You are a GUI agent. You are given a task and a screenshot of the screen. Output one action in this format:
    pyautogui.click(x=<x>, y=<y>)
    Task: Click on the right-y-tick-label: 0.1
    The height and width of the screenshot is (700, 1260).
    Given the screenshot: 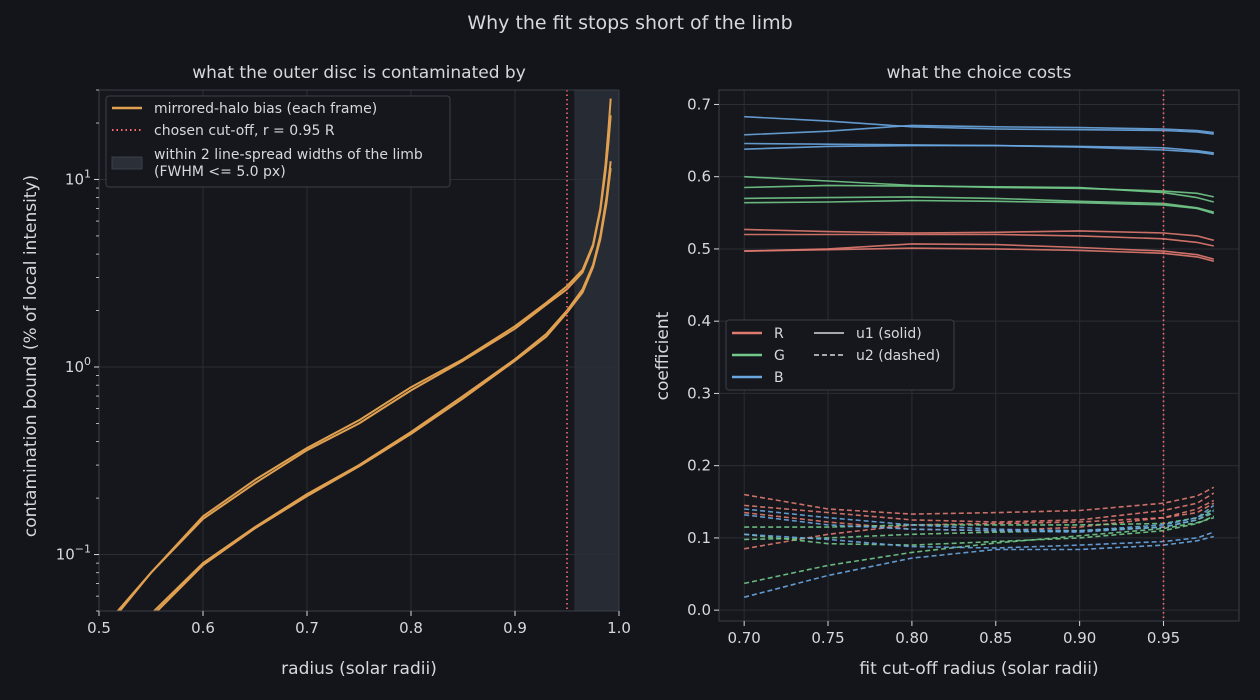 What is the action you would take?
    pyautogui.click(x=699, y=538)
    